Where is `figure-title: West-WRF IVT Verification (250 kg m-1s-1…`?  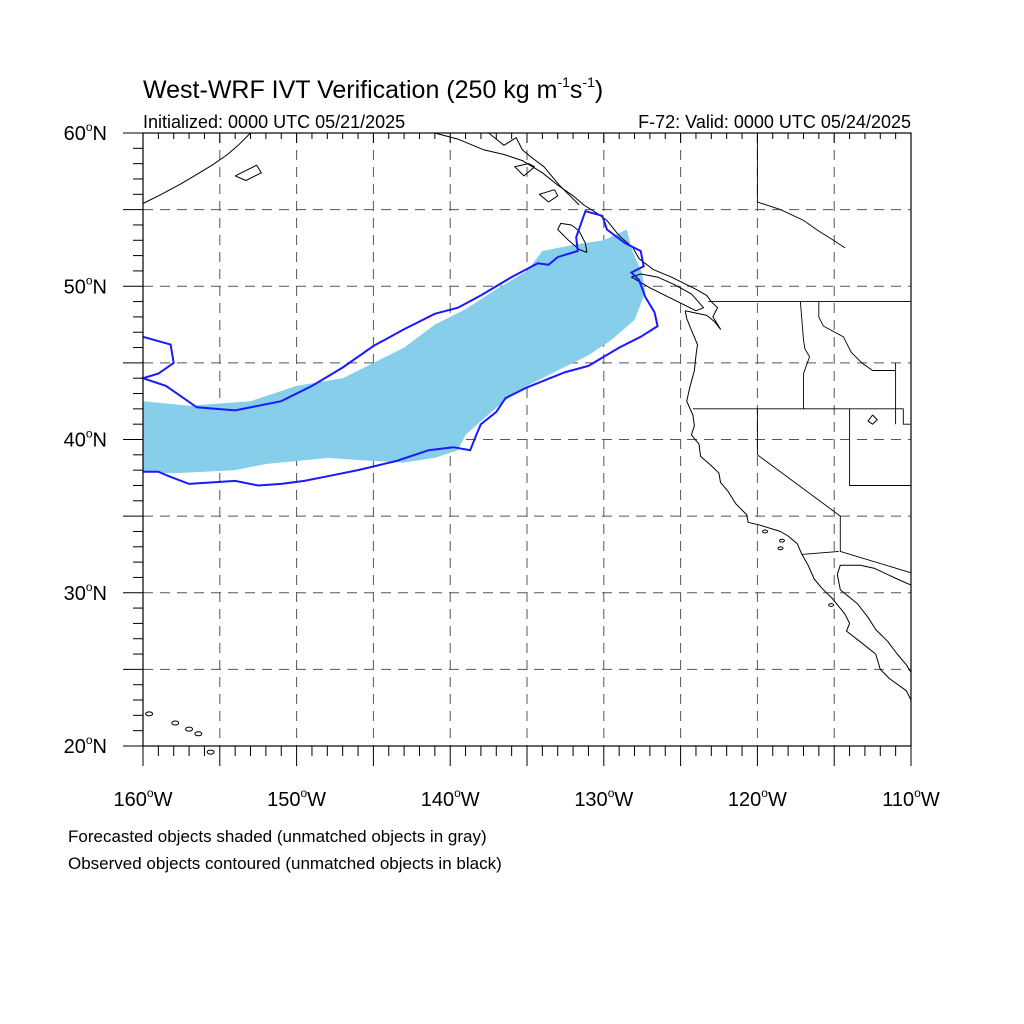 figure-title: West-WRF IVT Verification (250 kg m-1s-1… is located at coordinates (373, 89).